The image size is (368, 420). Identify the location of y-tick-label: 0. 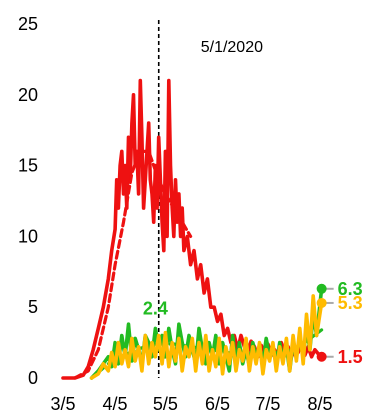
(33, 378).